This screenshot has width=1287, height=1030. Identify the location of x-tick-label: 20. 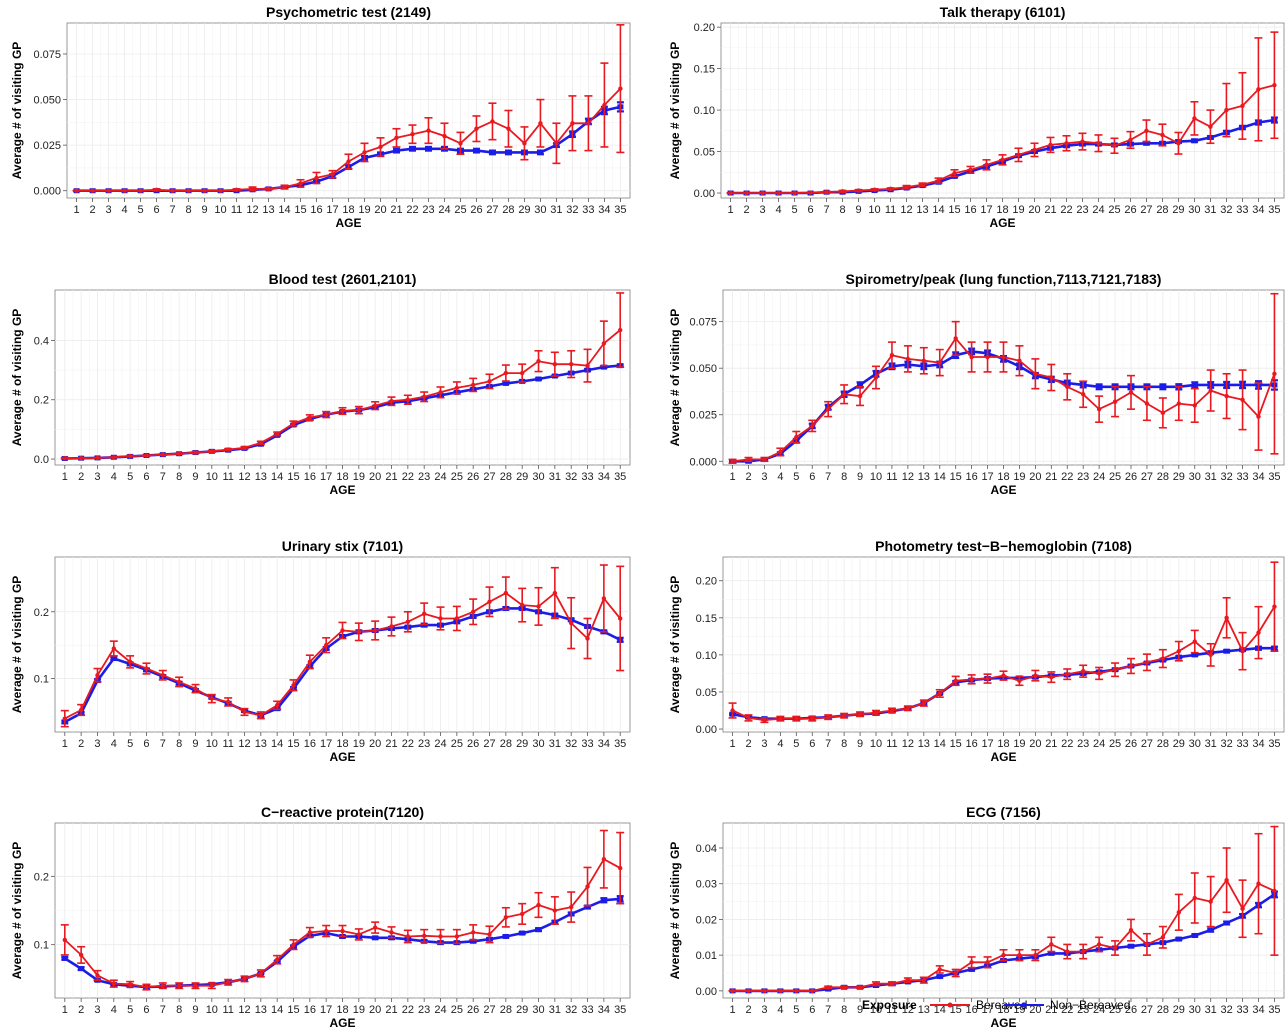
(1035, 1010).